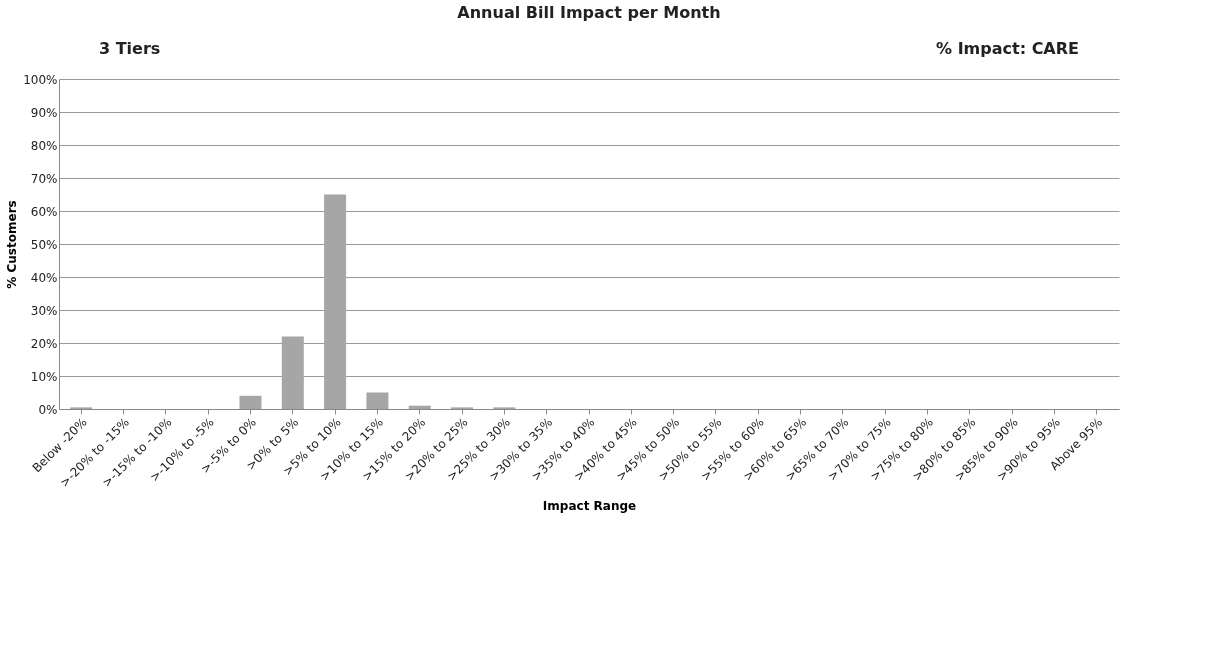  I want to click on y-tick-label: 50%, so click(44, 244).